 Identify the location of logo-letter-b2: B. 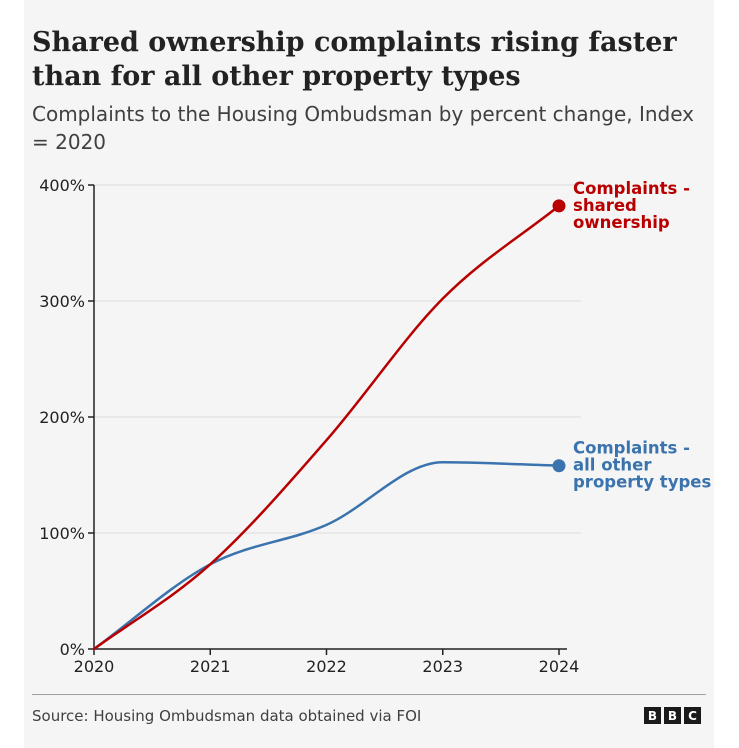
(672, 715).